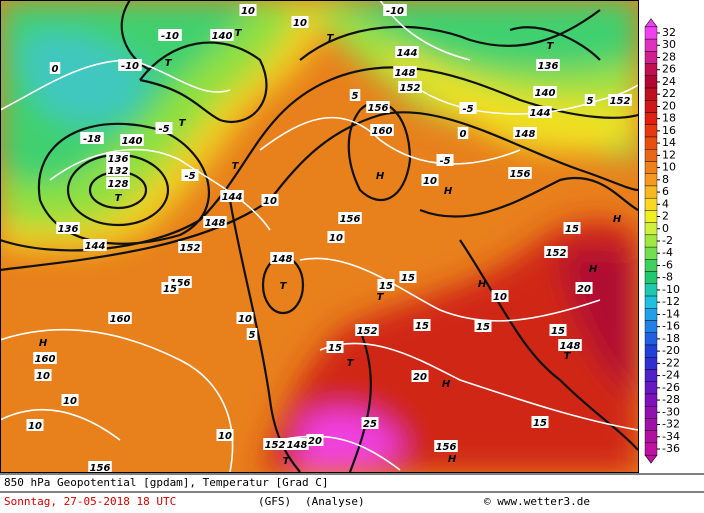 This screenshot has width=704, height=513. Describe the element at coordinates (671, 313) in the screenshot. I see `colorbar-label: -14` at that location.